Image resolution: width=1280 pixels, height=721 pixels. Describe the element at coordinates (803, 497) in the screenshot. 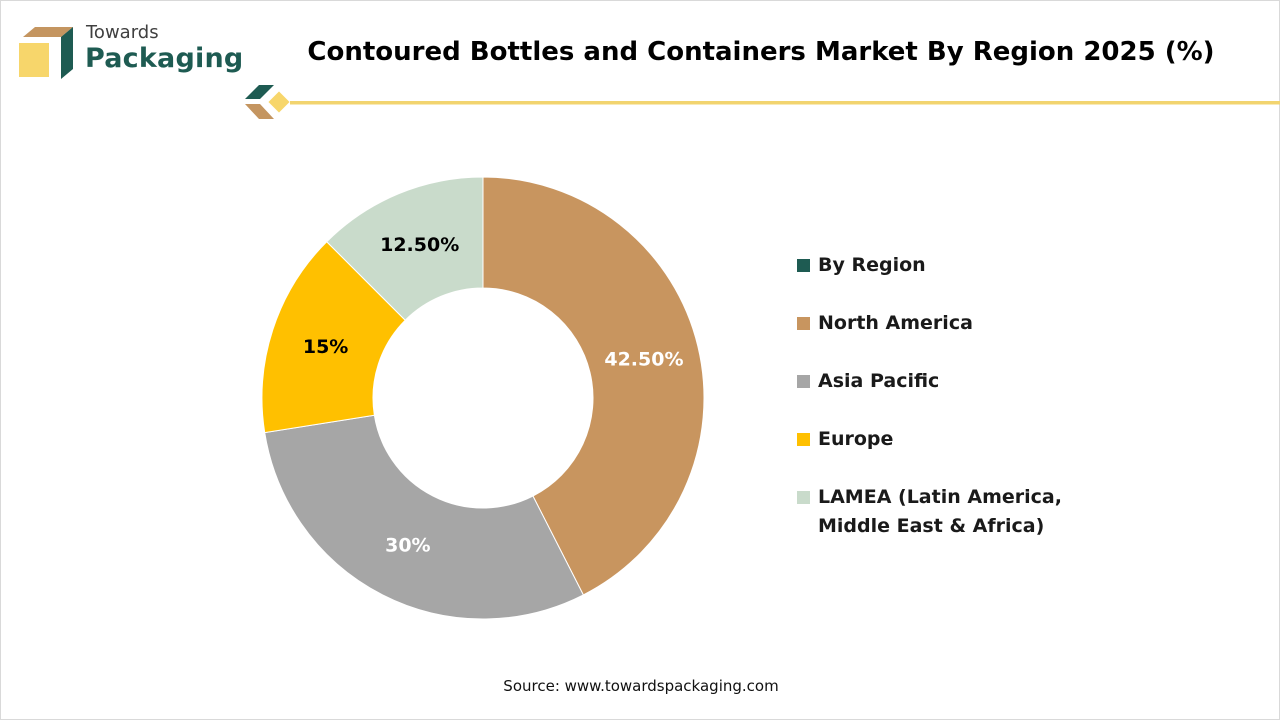

I see `legend-swatch-lamea` at that location.